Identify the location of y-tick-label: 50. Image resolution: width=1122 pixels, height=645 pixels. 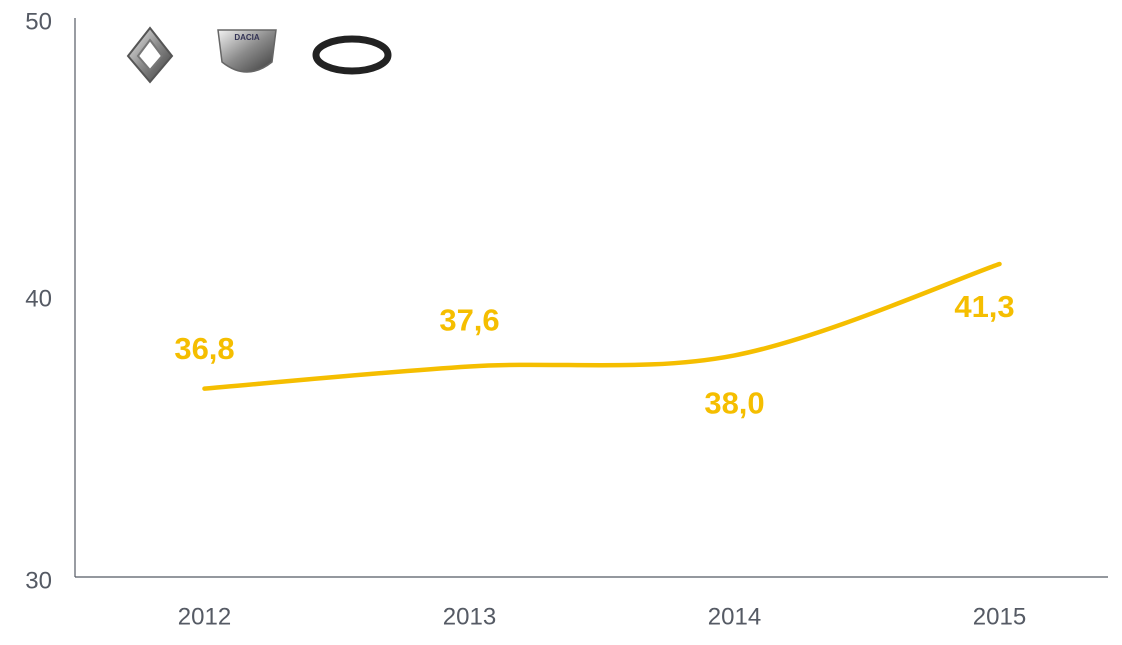
(38, 21).